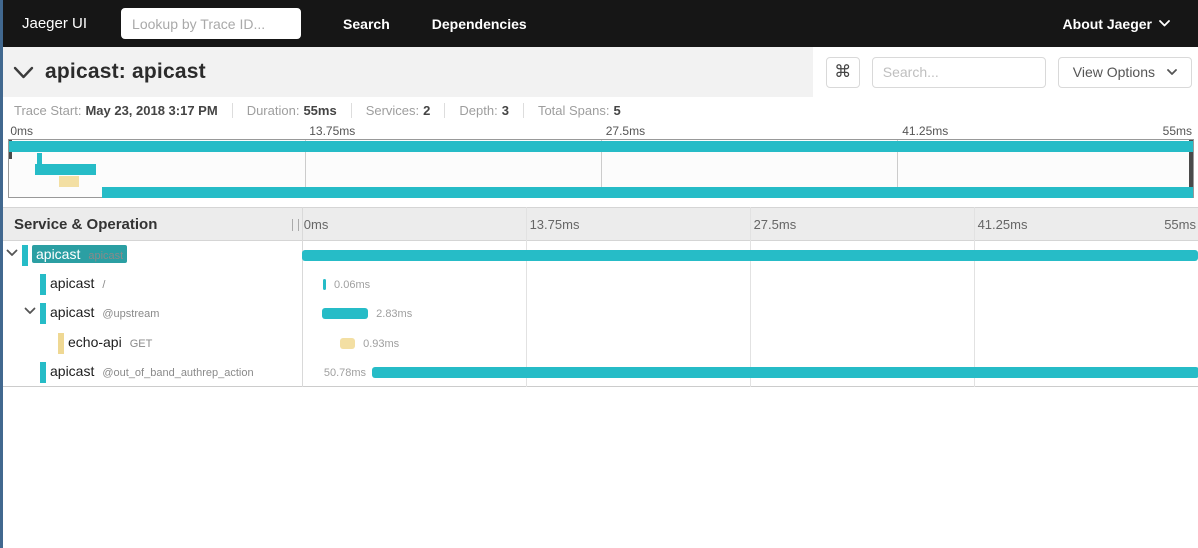 The height and width of the screenshot is (548, 1198). What do you see at coordinates (1191, 168) in the screenshot?
I see `minimap-right-scrubber` at bounding box center [1191, 168].